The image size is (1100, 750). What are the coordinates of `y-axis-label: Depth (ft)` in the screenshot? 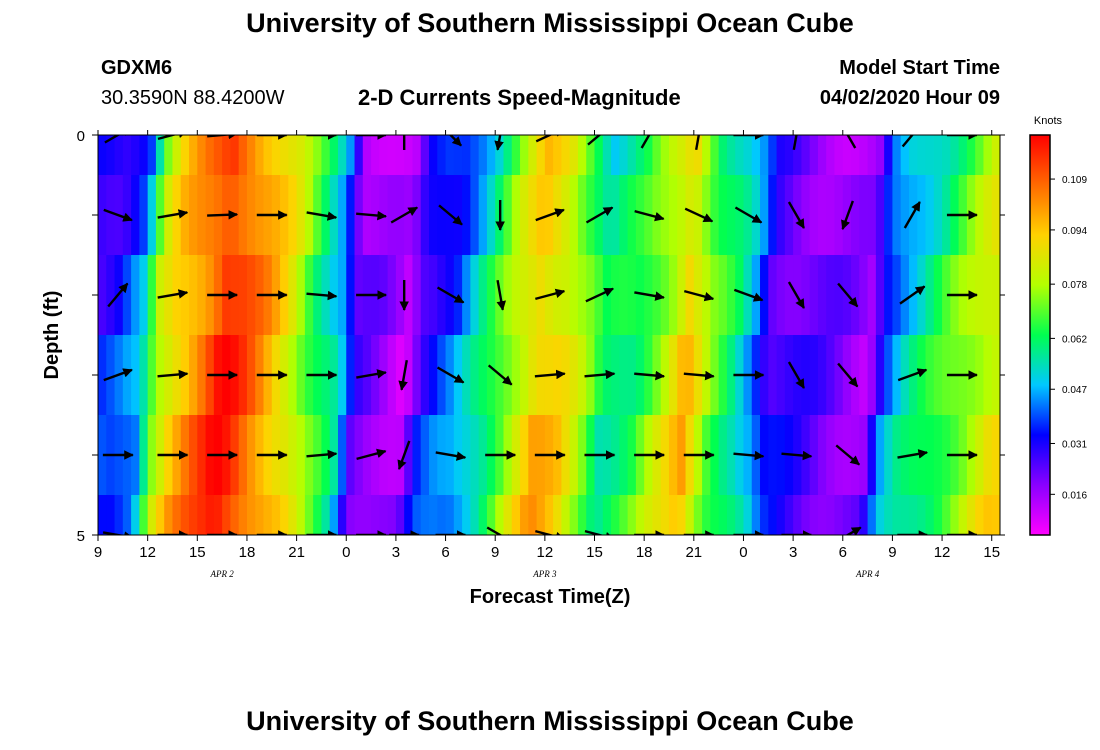 It's located at (52, 335).